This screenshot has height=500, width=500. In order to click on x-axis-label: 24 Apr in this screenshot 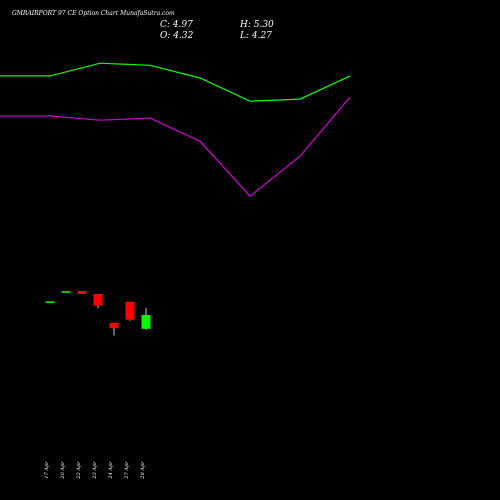, I will do `click(111, 470)`.